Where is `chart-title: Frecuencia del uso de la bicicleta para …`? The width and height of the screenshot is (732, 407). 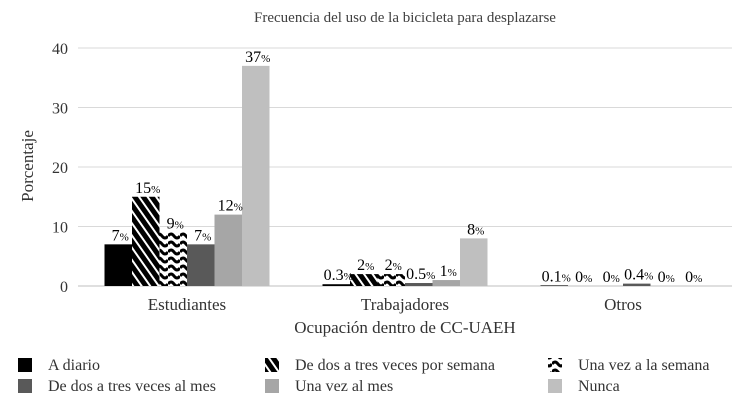
chart-title: Frecuencia del uso de la bicicleta para … is located at coordinates (405, 18).